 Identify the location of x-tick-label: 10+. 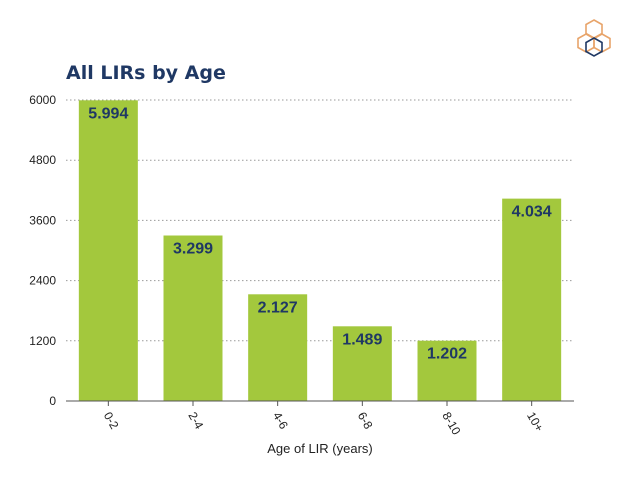
(535, 422).